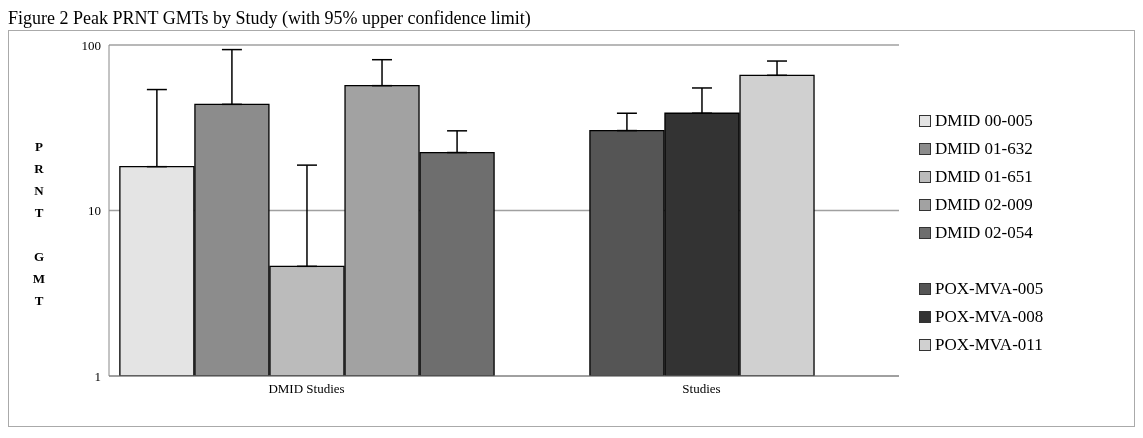 This screenshot has height=438, width=1143. I want to click on x-tick-label: DMID Studies, so click(306, 389).